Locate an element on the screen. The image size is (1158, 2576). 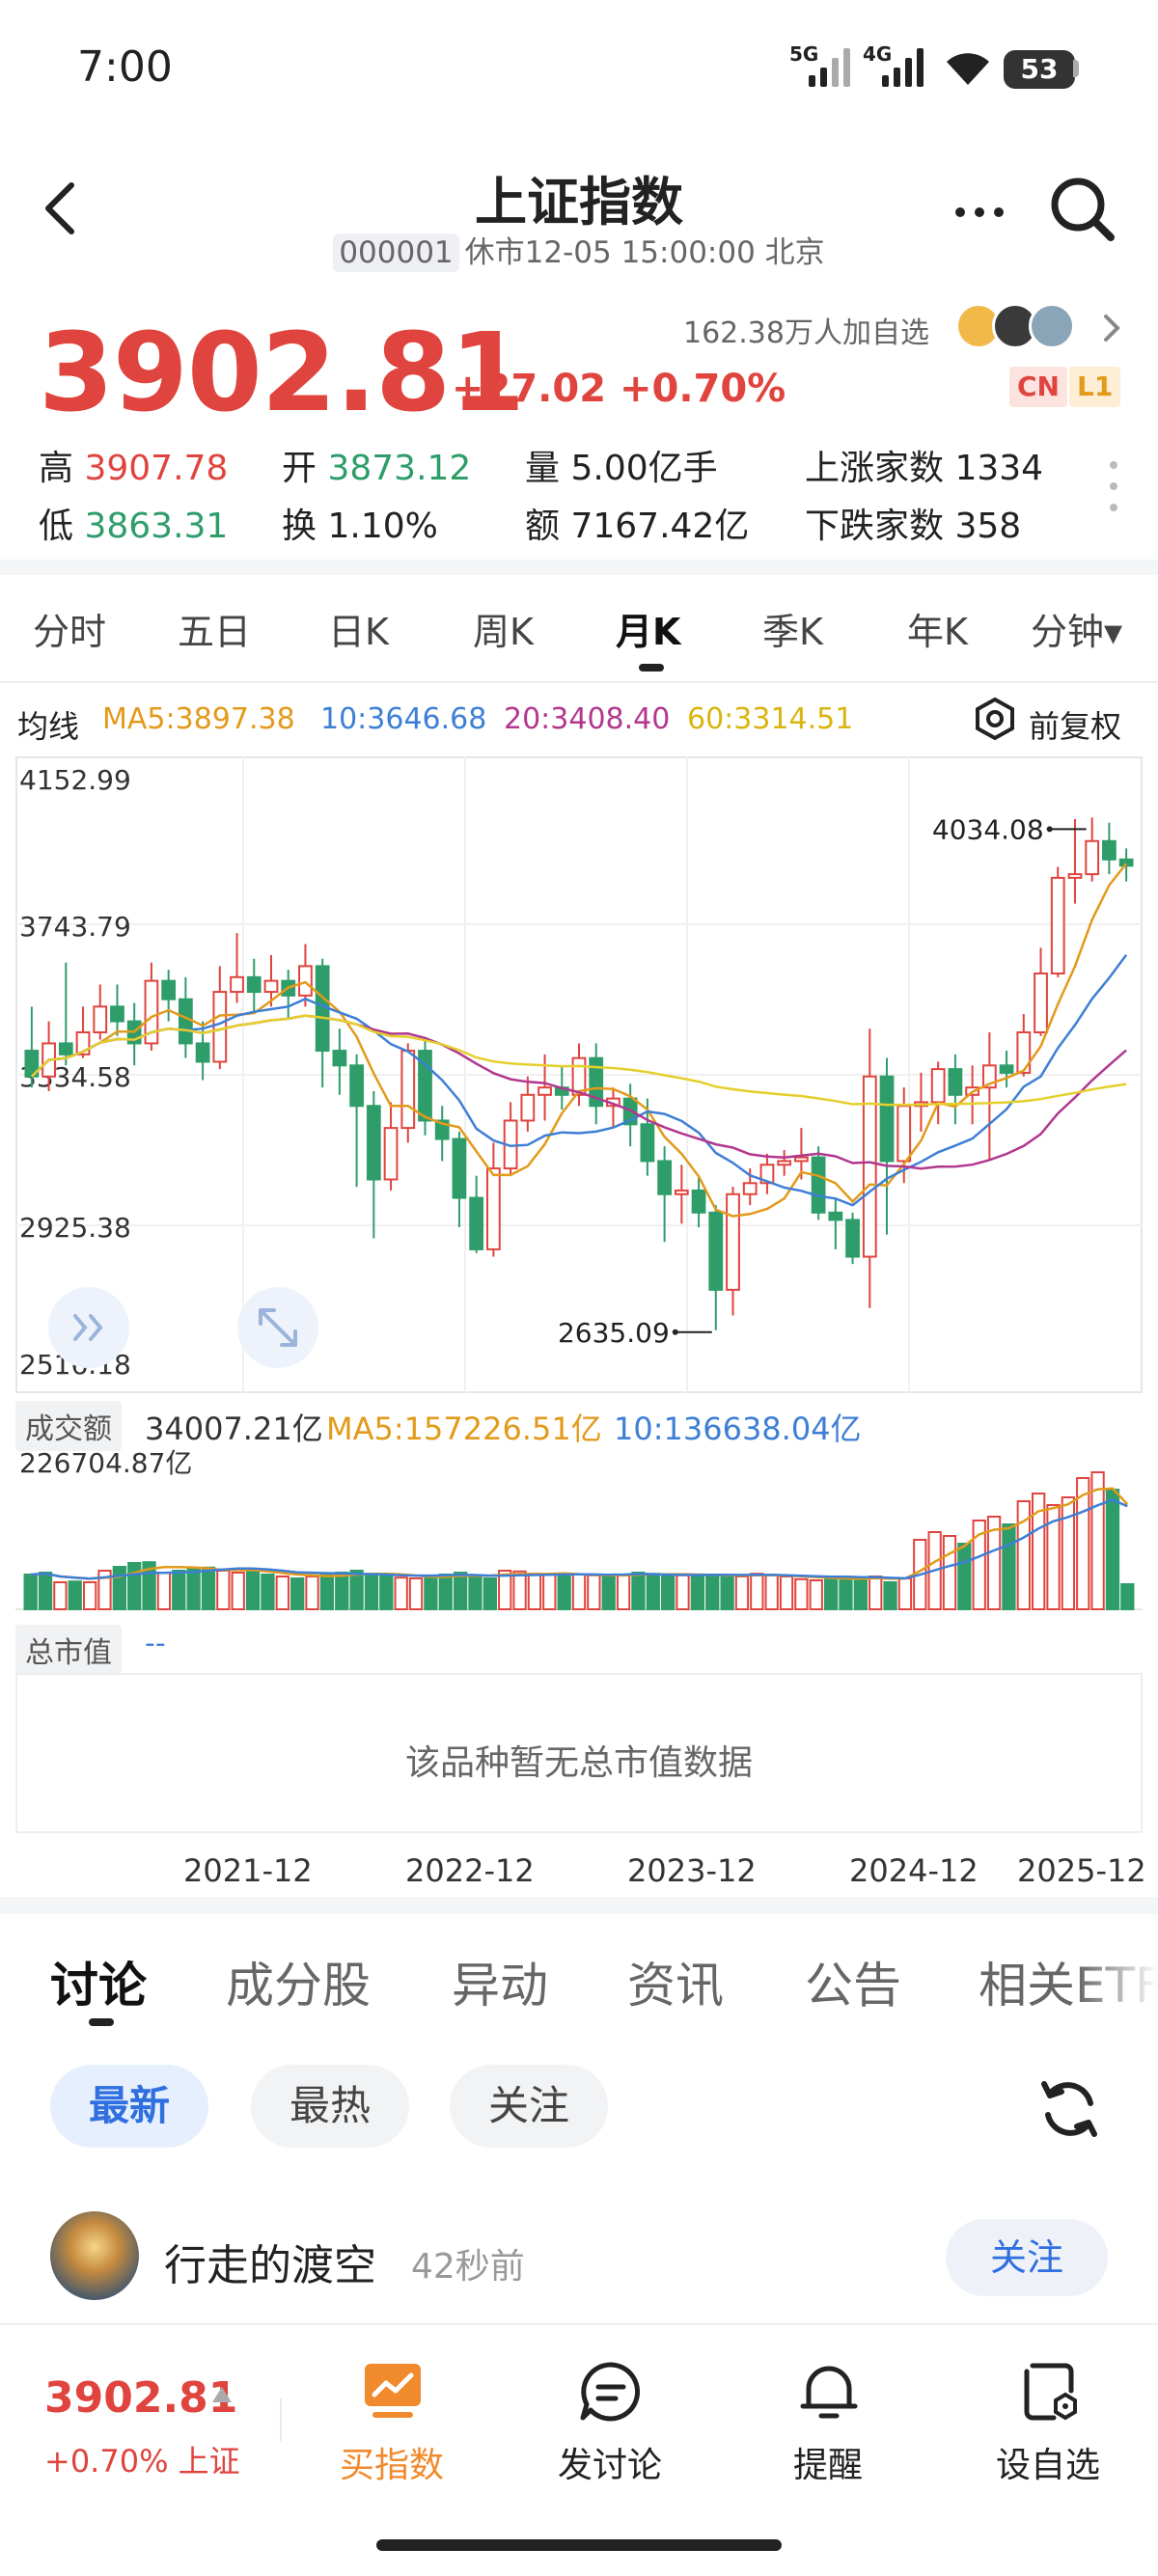
nav-alert: 提醒 is located at coordinates (827, 2465).